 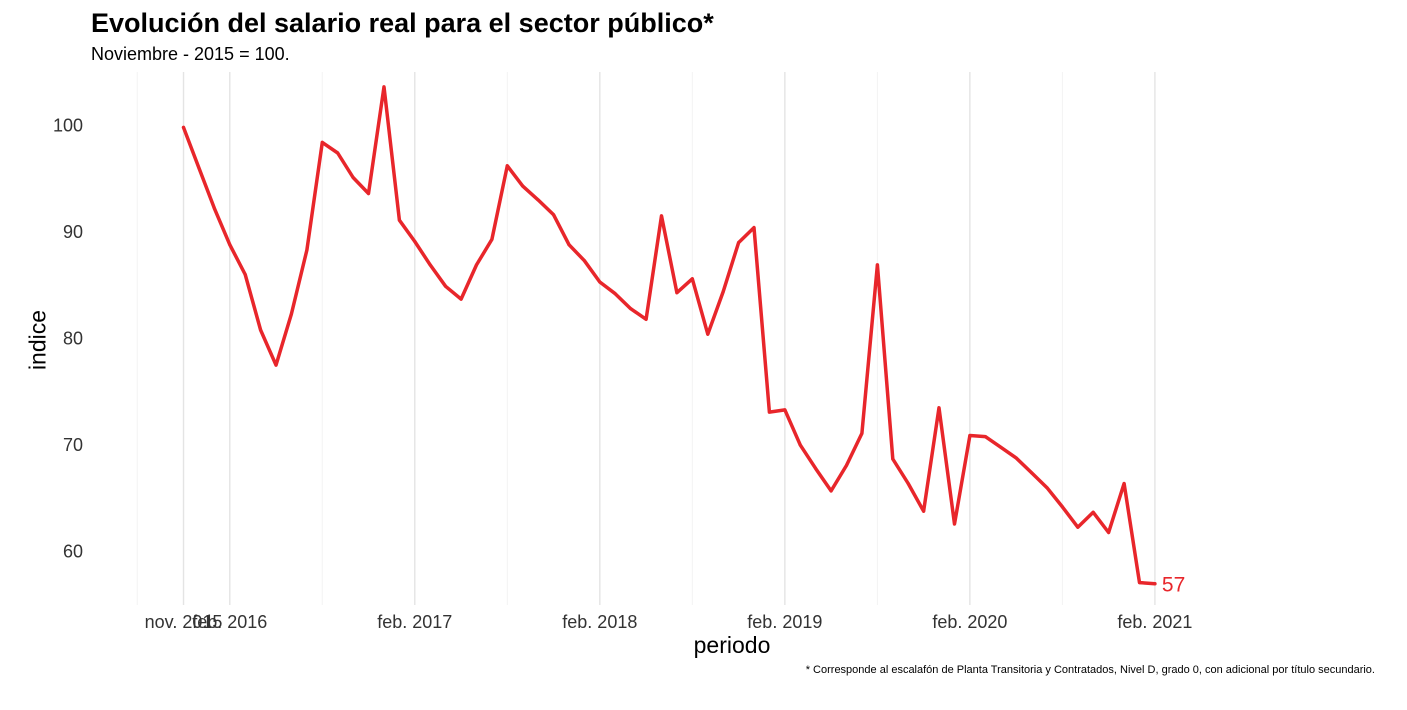 I want to click on x-tick-label: feb. 2018, so click(x=599, y=622).